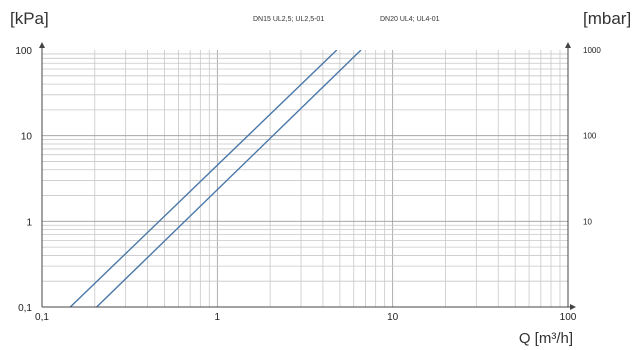  I want to click on y-axis-label-left: [kPa], so click(29, 18).